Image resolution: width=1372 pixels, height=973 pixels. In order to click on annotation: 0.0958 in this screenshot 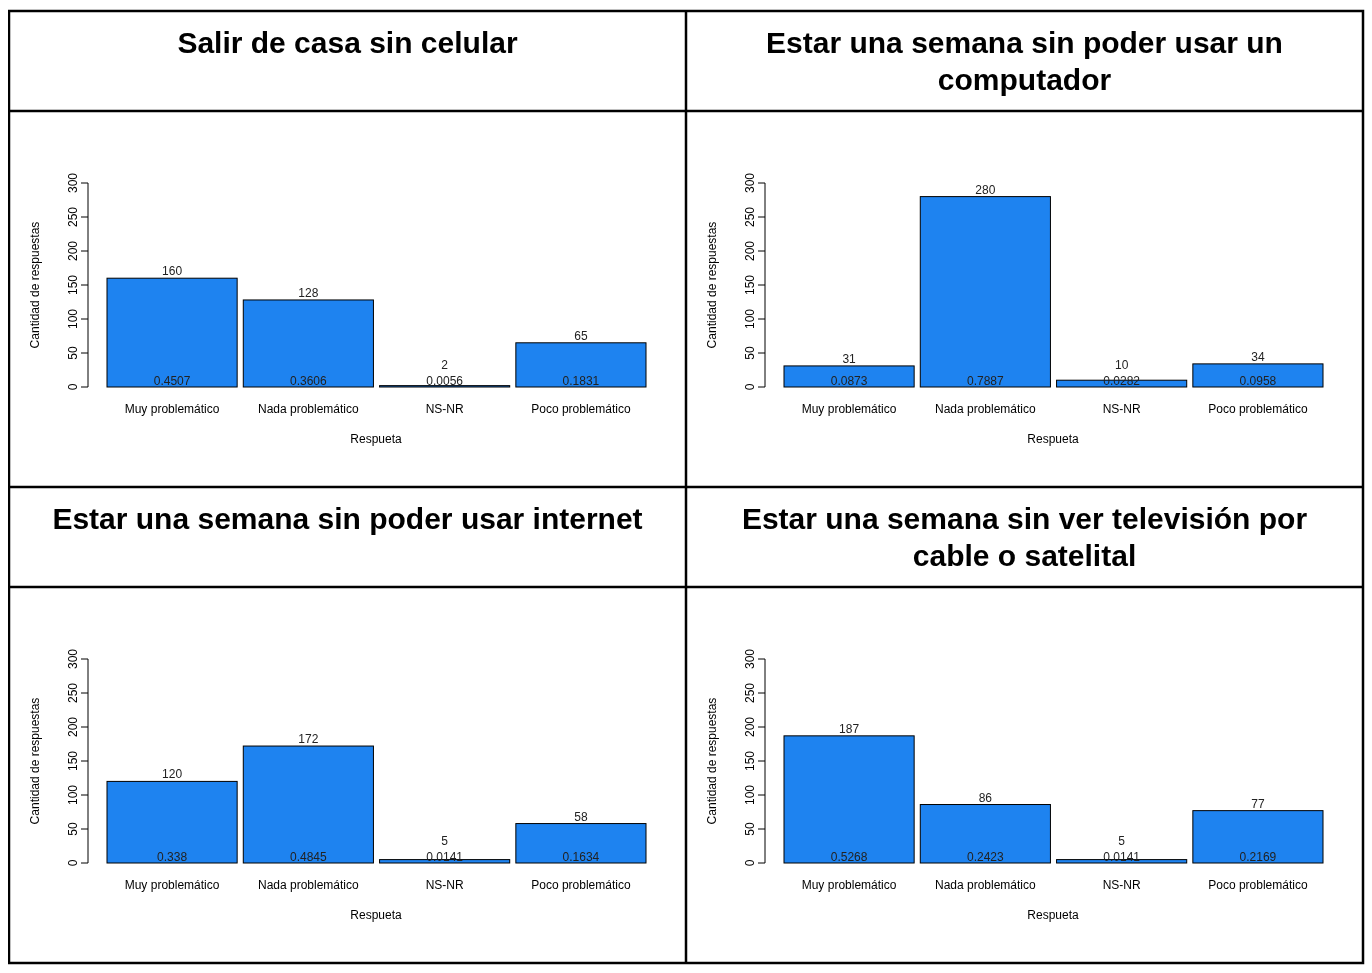, I will do `click(1258, 381)`.